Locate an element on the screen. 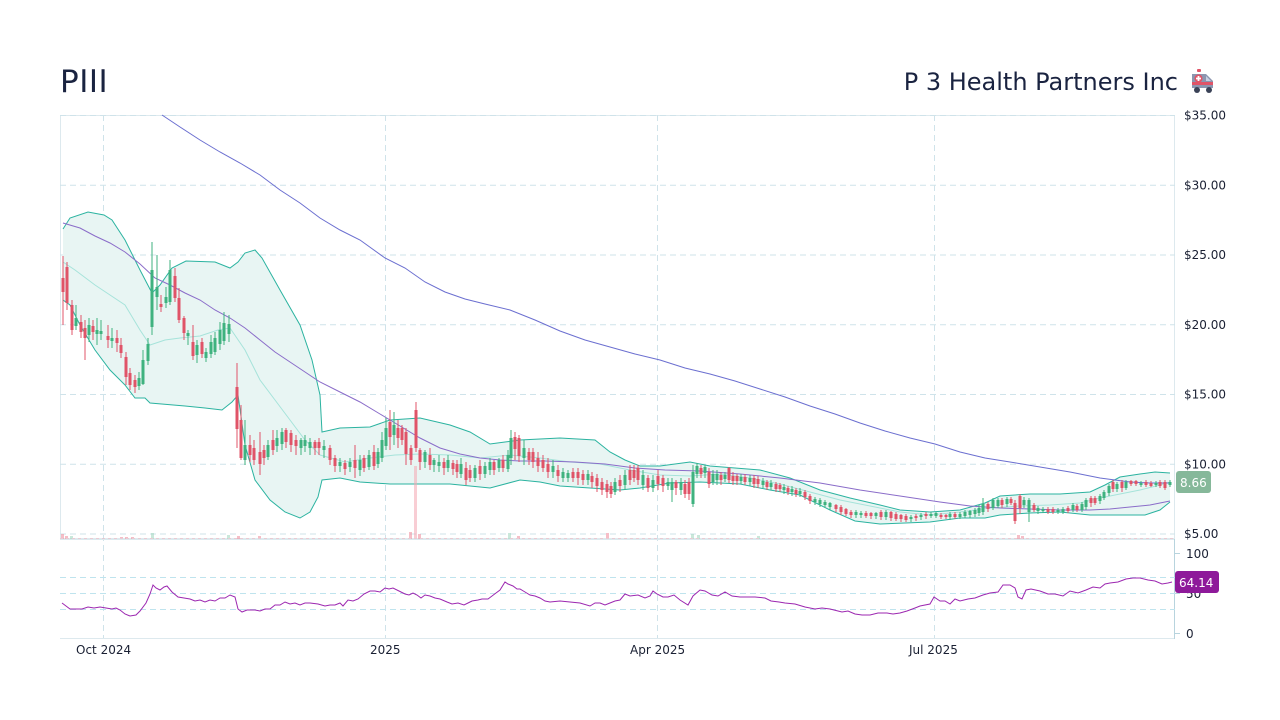 This screenshot has height=720, width=1280. svg-text: Oct 2024 is located at coordinates (103, 650).